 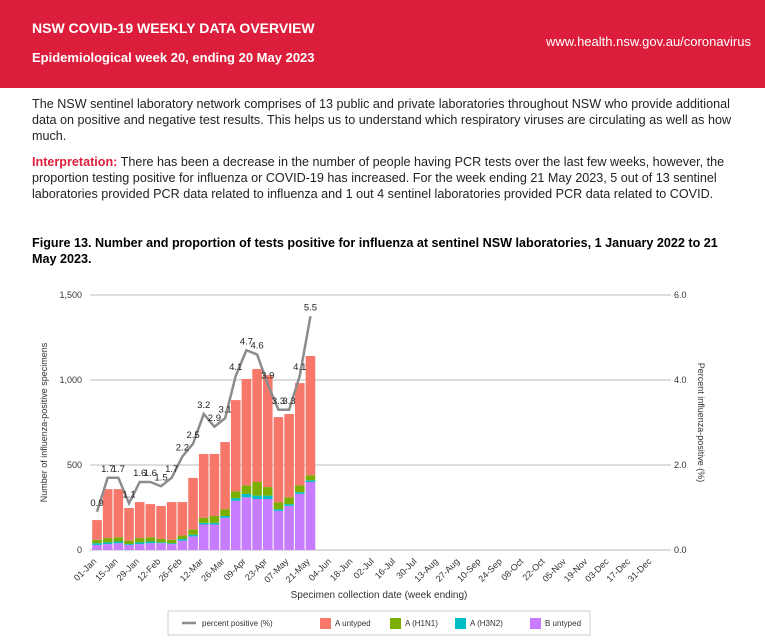 I want to click on interpretation-label: Interpretation:, so click(x=75, y=162).